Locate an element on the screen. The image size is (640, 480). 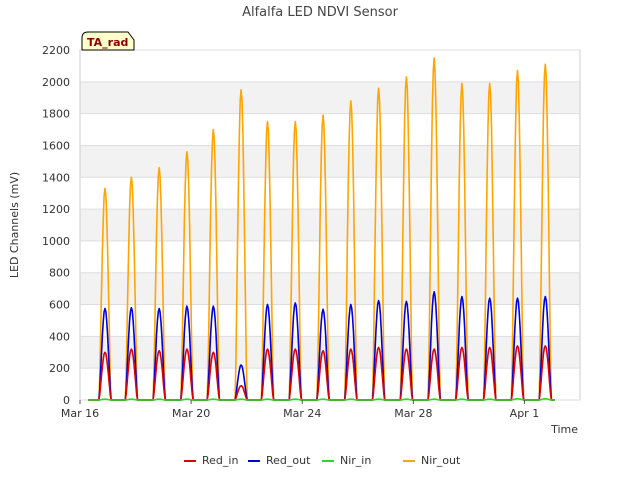
x-tick-label: Mar 28 is located at coordinates (413, 413).